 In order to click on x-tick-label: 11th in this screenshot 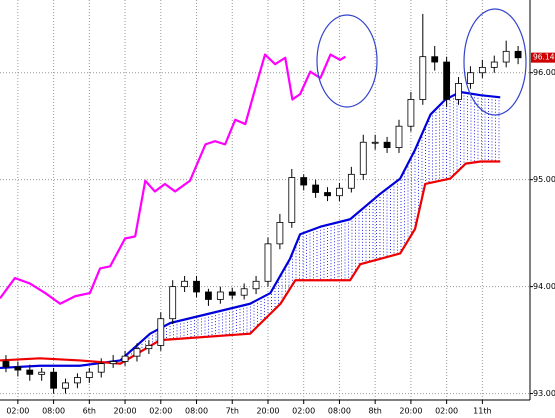, I will do `click(482, 411)`.